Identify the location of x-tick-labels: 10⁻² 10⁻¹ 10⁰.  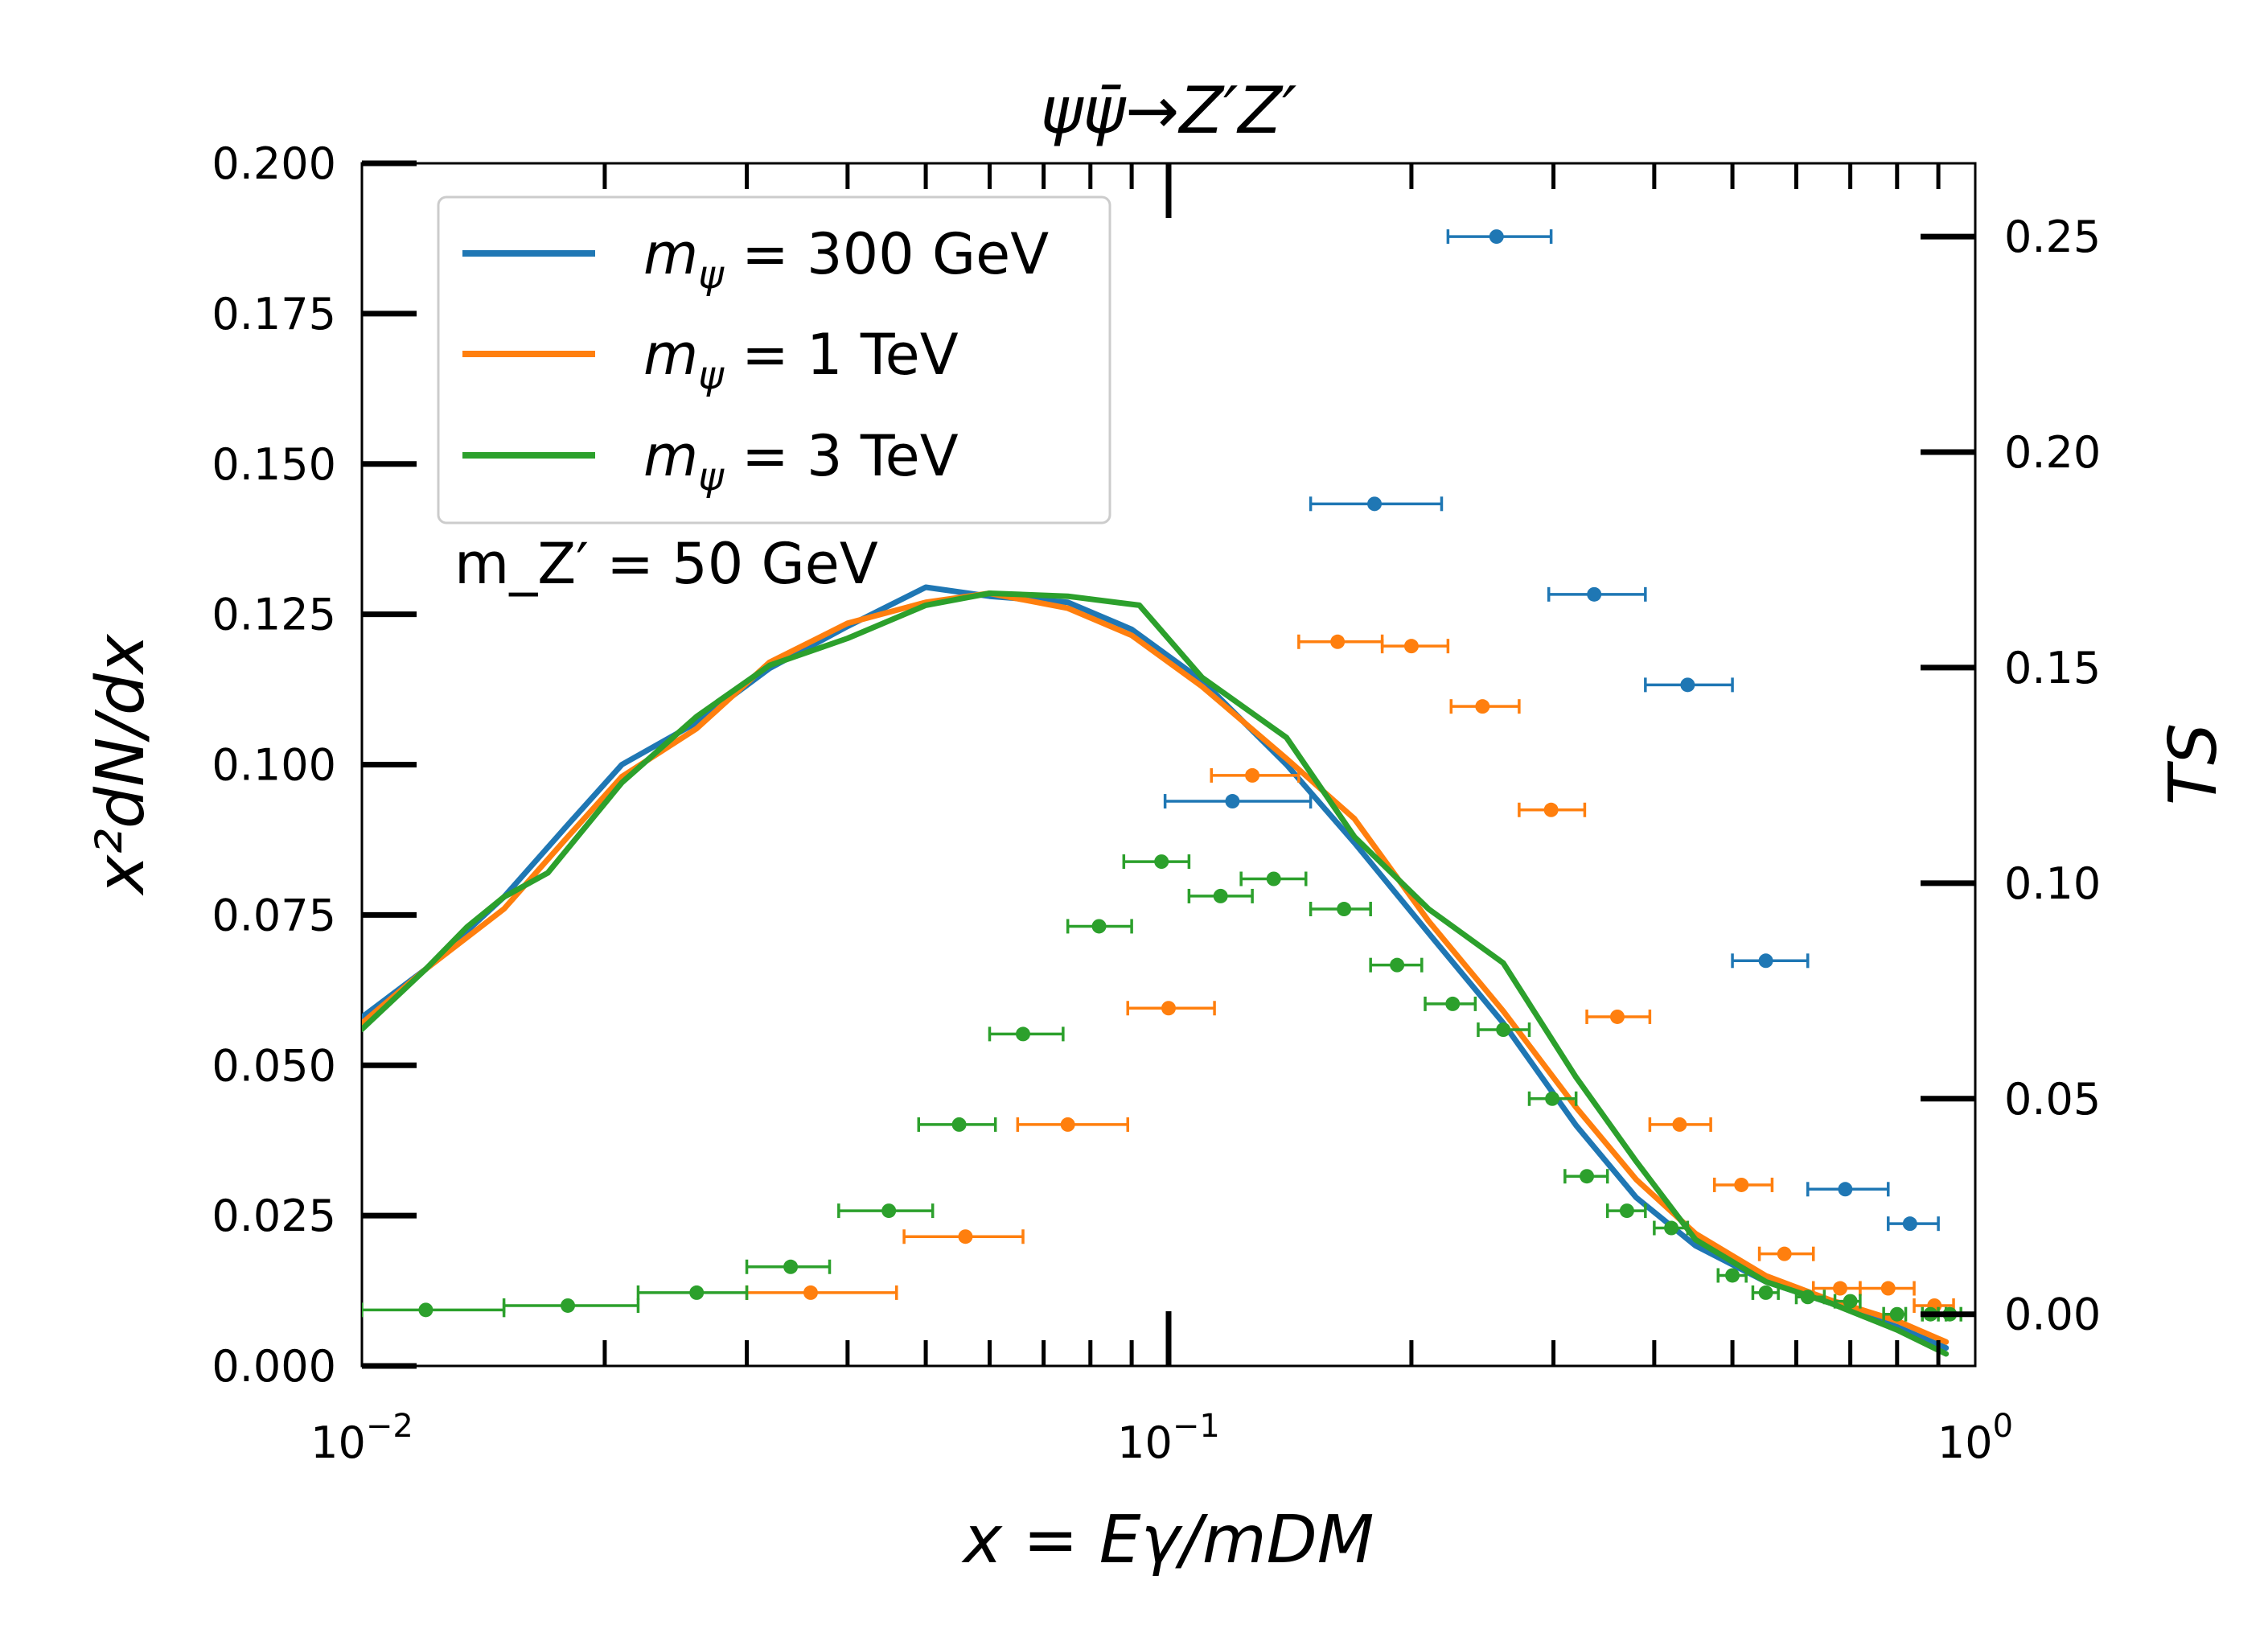
(1162, 1438).